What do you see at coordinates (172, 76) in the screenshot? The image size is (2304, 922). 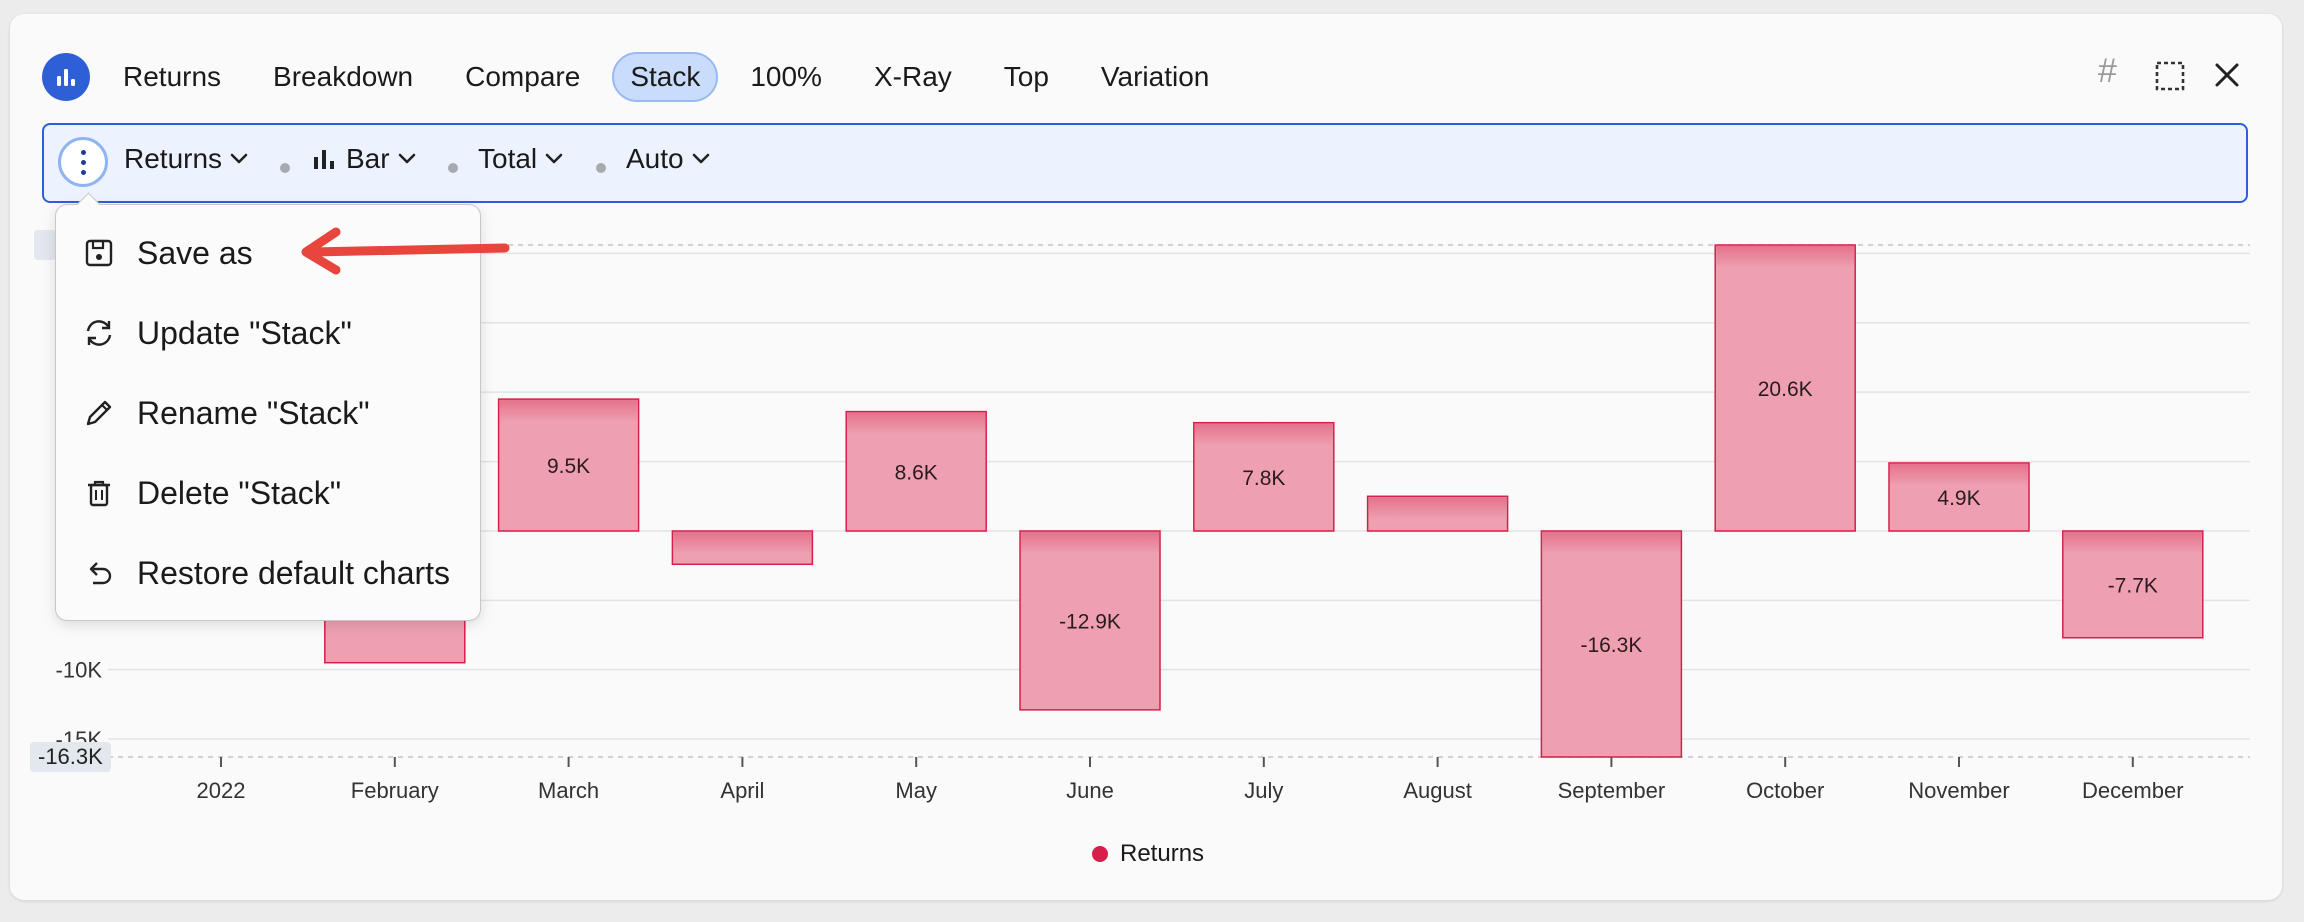 I see `tab-returns: Returns` at bounding box center [172, 76].